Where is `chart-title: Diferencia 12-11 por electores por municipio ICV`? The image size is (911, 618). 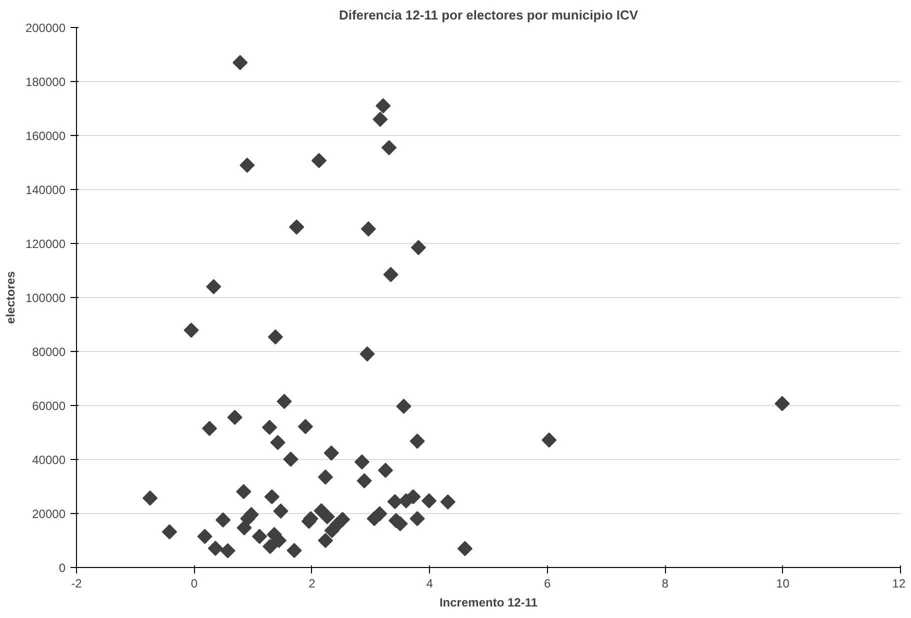
chart-title: Diferencia 12-11 por electores por municipio ICV is located at coordinates (488, 15).